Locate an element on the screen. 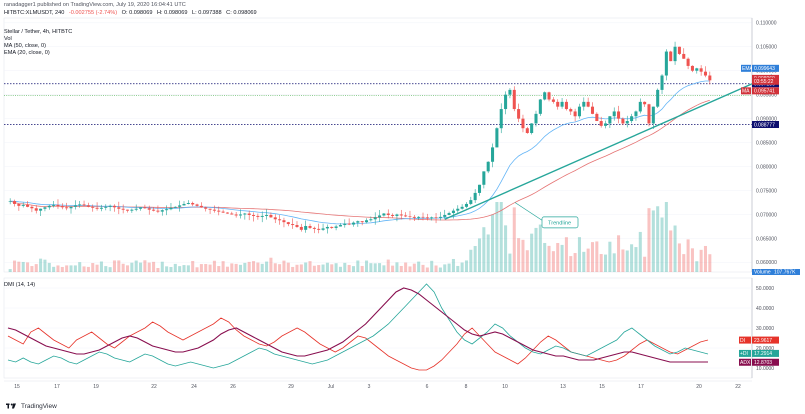 The image size is (805, 414). price-tag-label: EMA is located at coordinates (748, 69).